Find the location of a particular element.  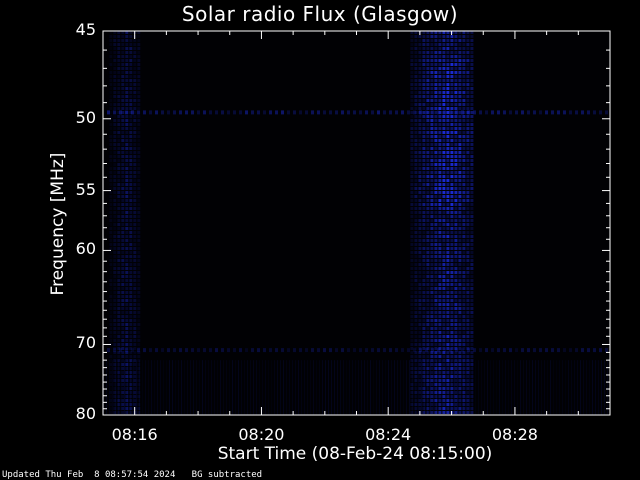

y-tick-label: 50 is located at coordinates (85, 117).